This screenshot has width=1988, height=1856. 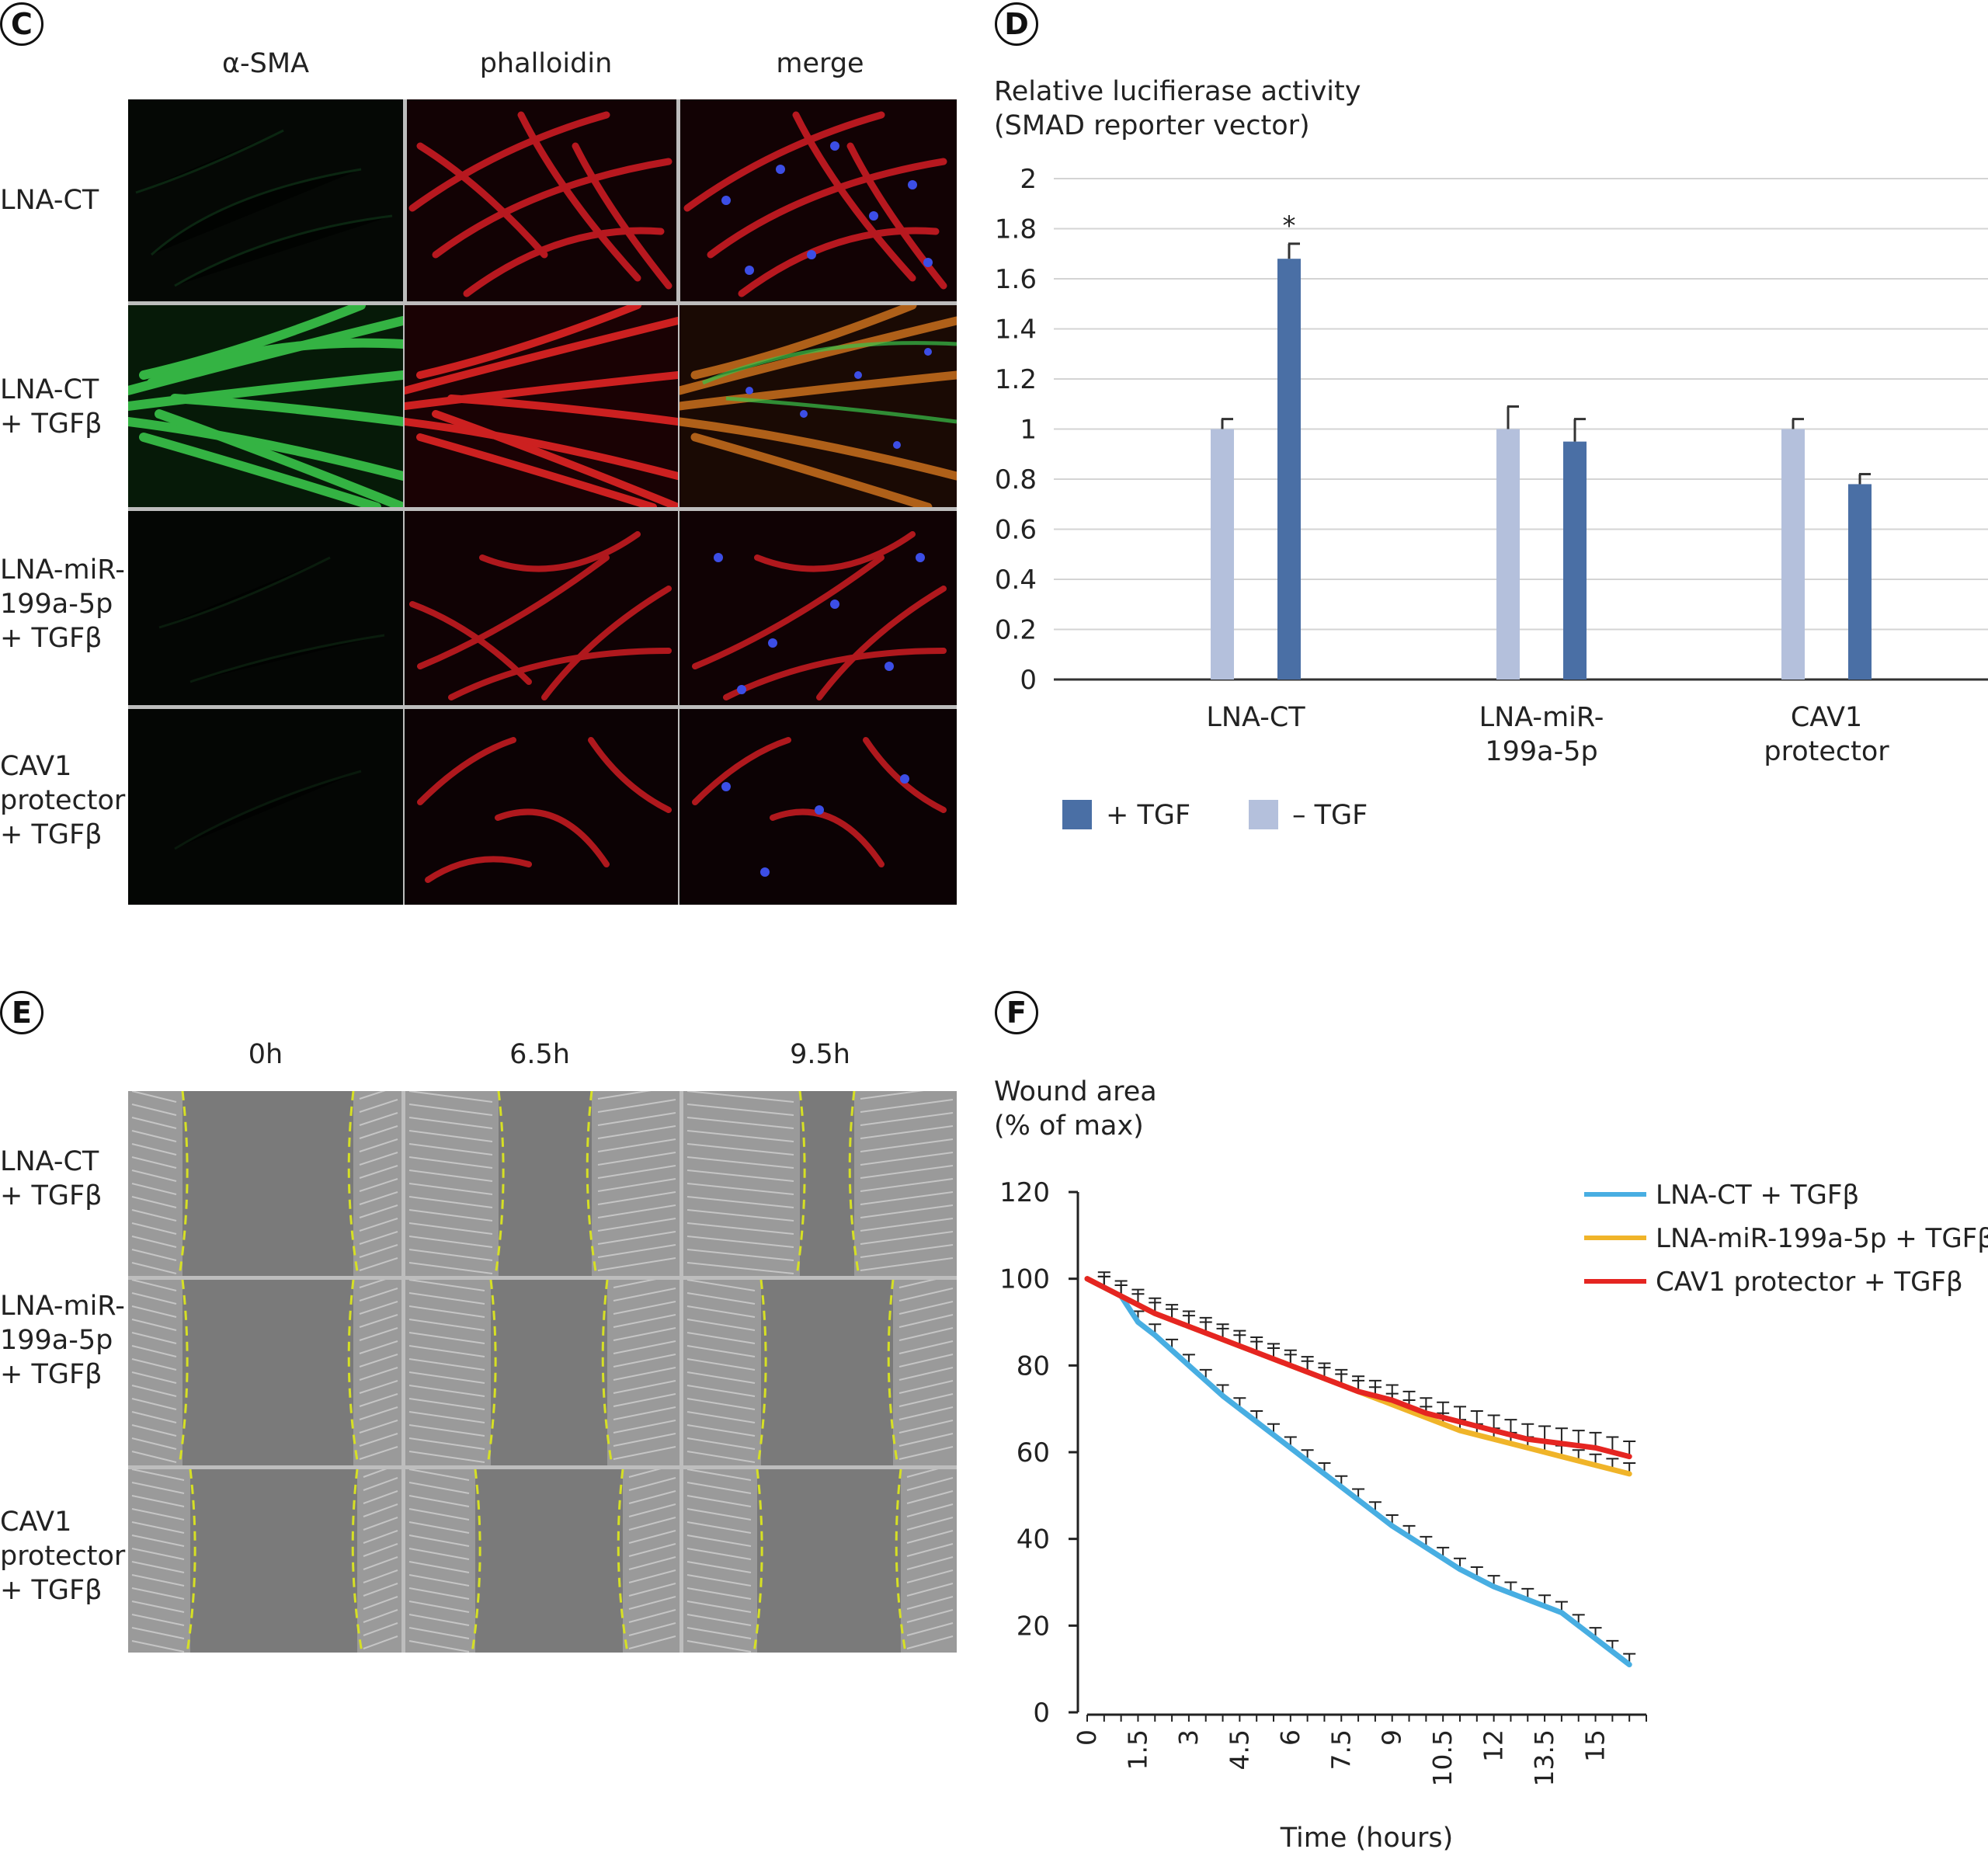 What do you see at coordinates (542, 1372) in the screenshot?
I see `scratch-micrograph-lna-mir-6-5h` at bounding box center [542, 1372].